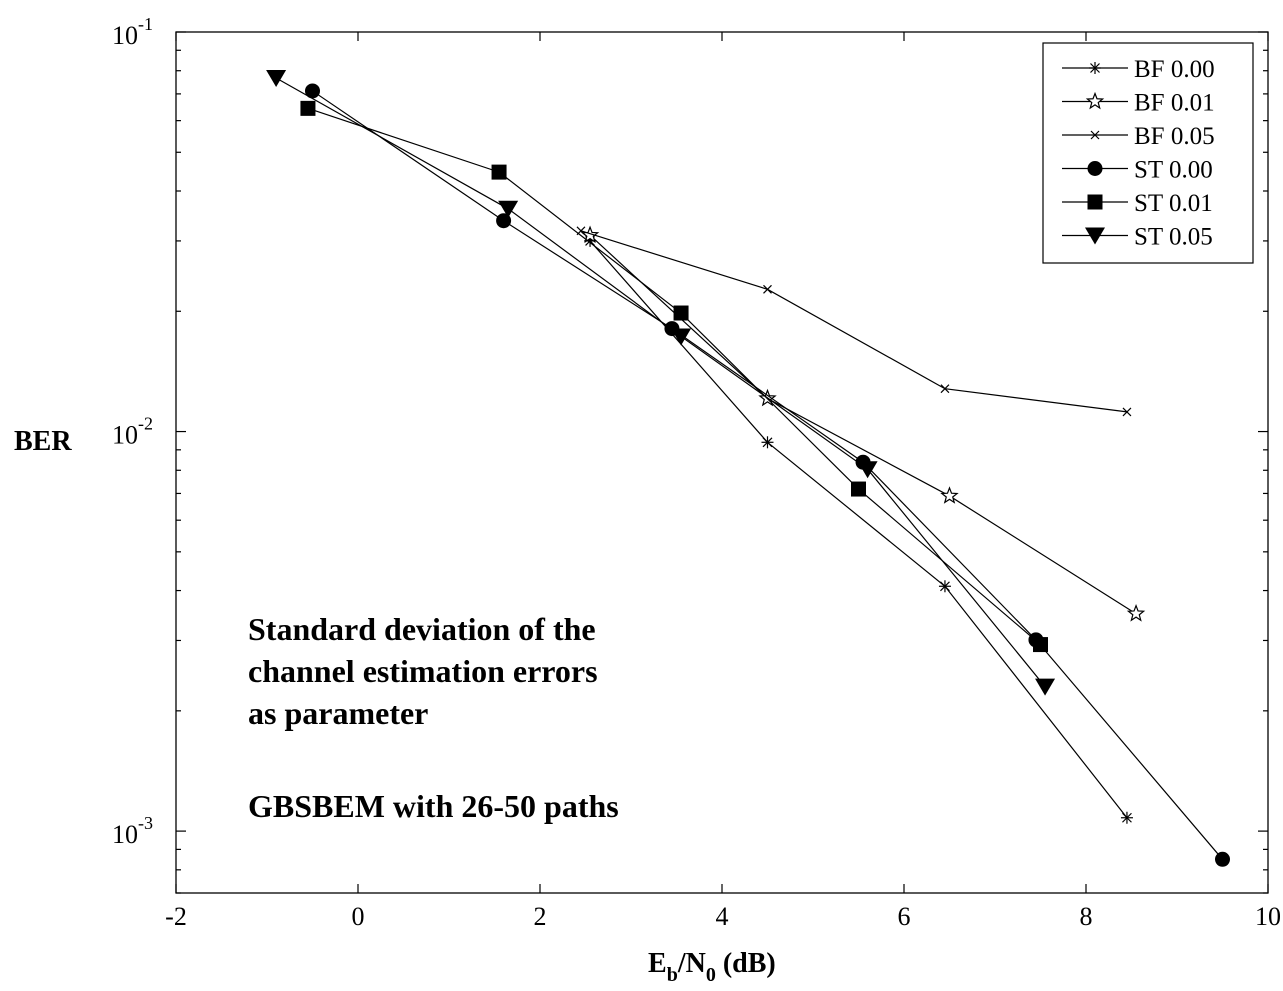  What do you see at coordinates (145, 823) in the screenshot?
I see `y-tick-label-exponent: -3` at bounding box center [145, 823].